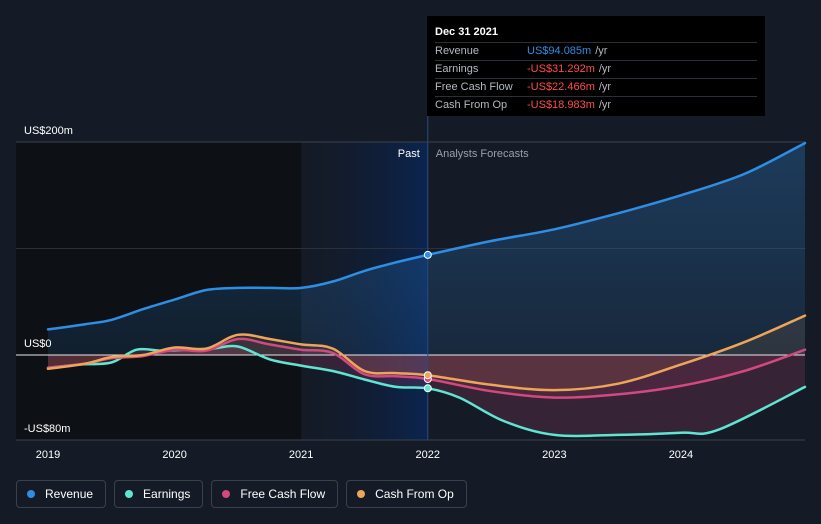  What do you see at coordinates (361, 494) in the screenshot?
I see `cash-from-op-dot-icon` at bounding box center [361, 494].